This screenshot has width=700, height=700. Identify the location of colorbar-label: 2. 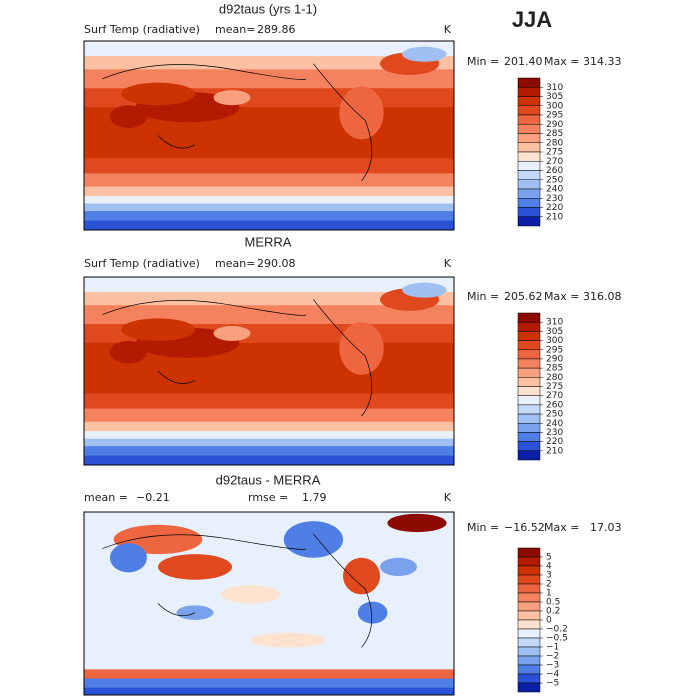
(549, 585).